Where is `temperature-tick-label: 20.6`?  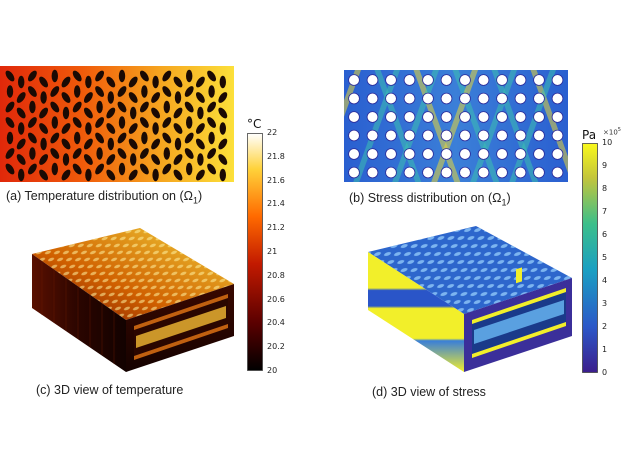
temperature-tick-label: 20.6 is located at coordinates (276, 299).